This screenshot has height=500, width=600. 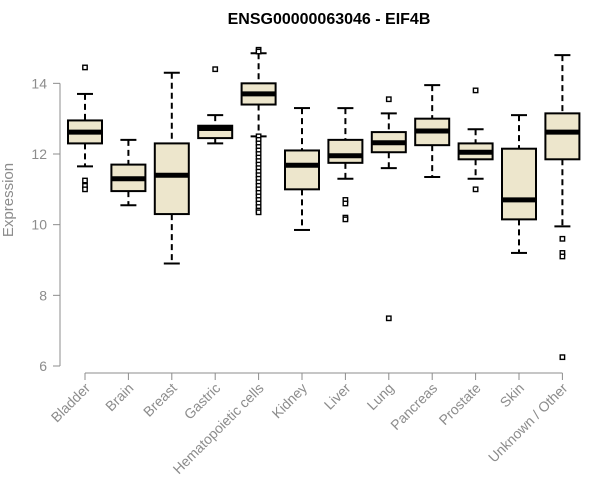 What do you see at coordinates (43, 295) in the screenshot?
I see `y-tick-label: 8` at bounding box center [43, 295].